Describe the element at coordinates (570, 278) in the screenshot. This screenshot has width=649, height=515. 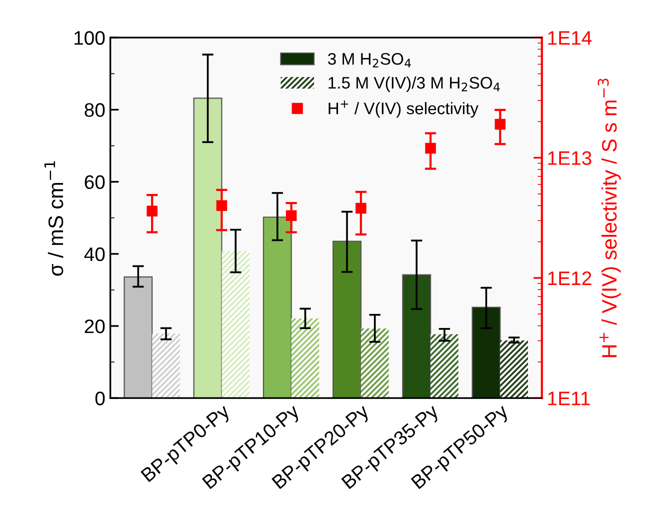
I see `y2-tick-label: 1E12` at that location.